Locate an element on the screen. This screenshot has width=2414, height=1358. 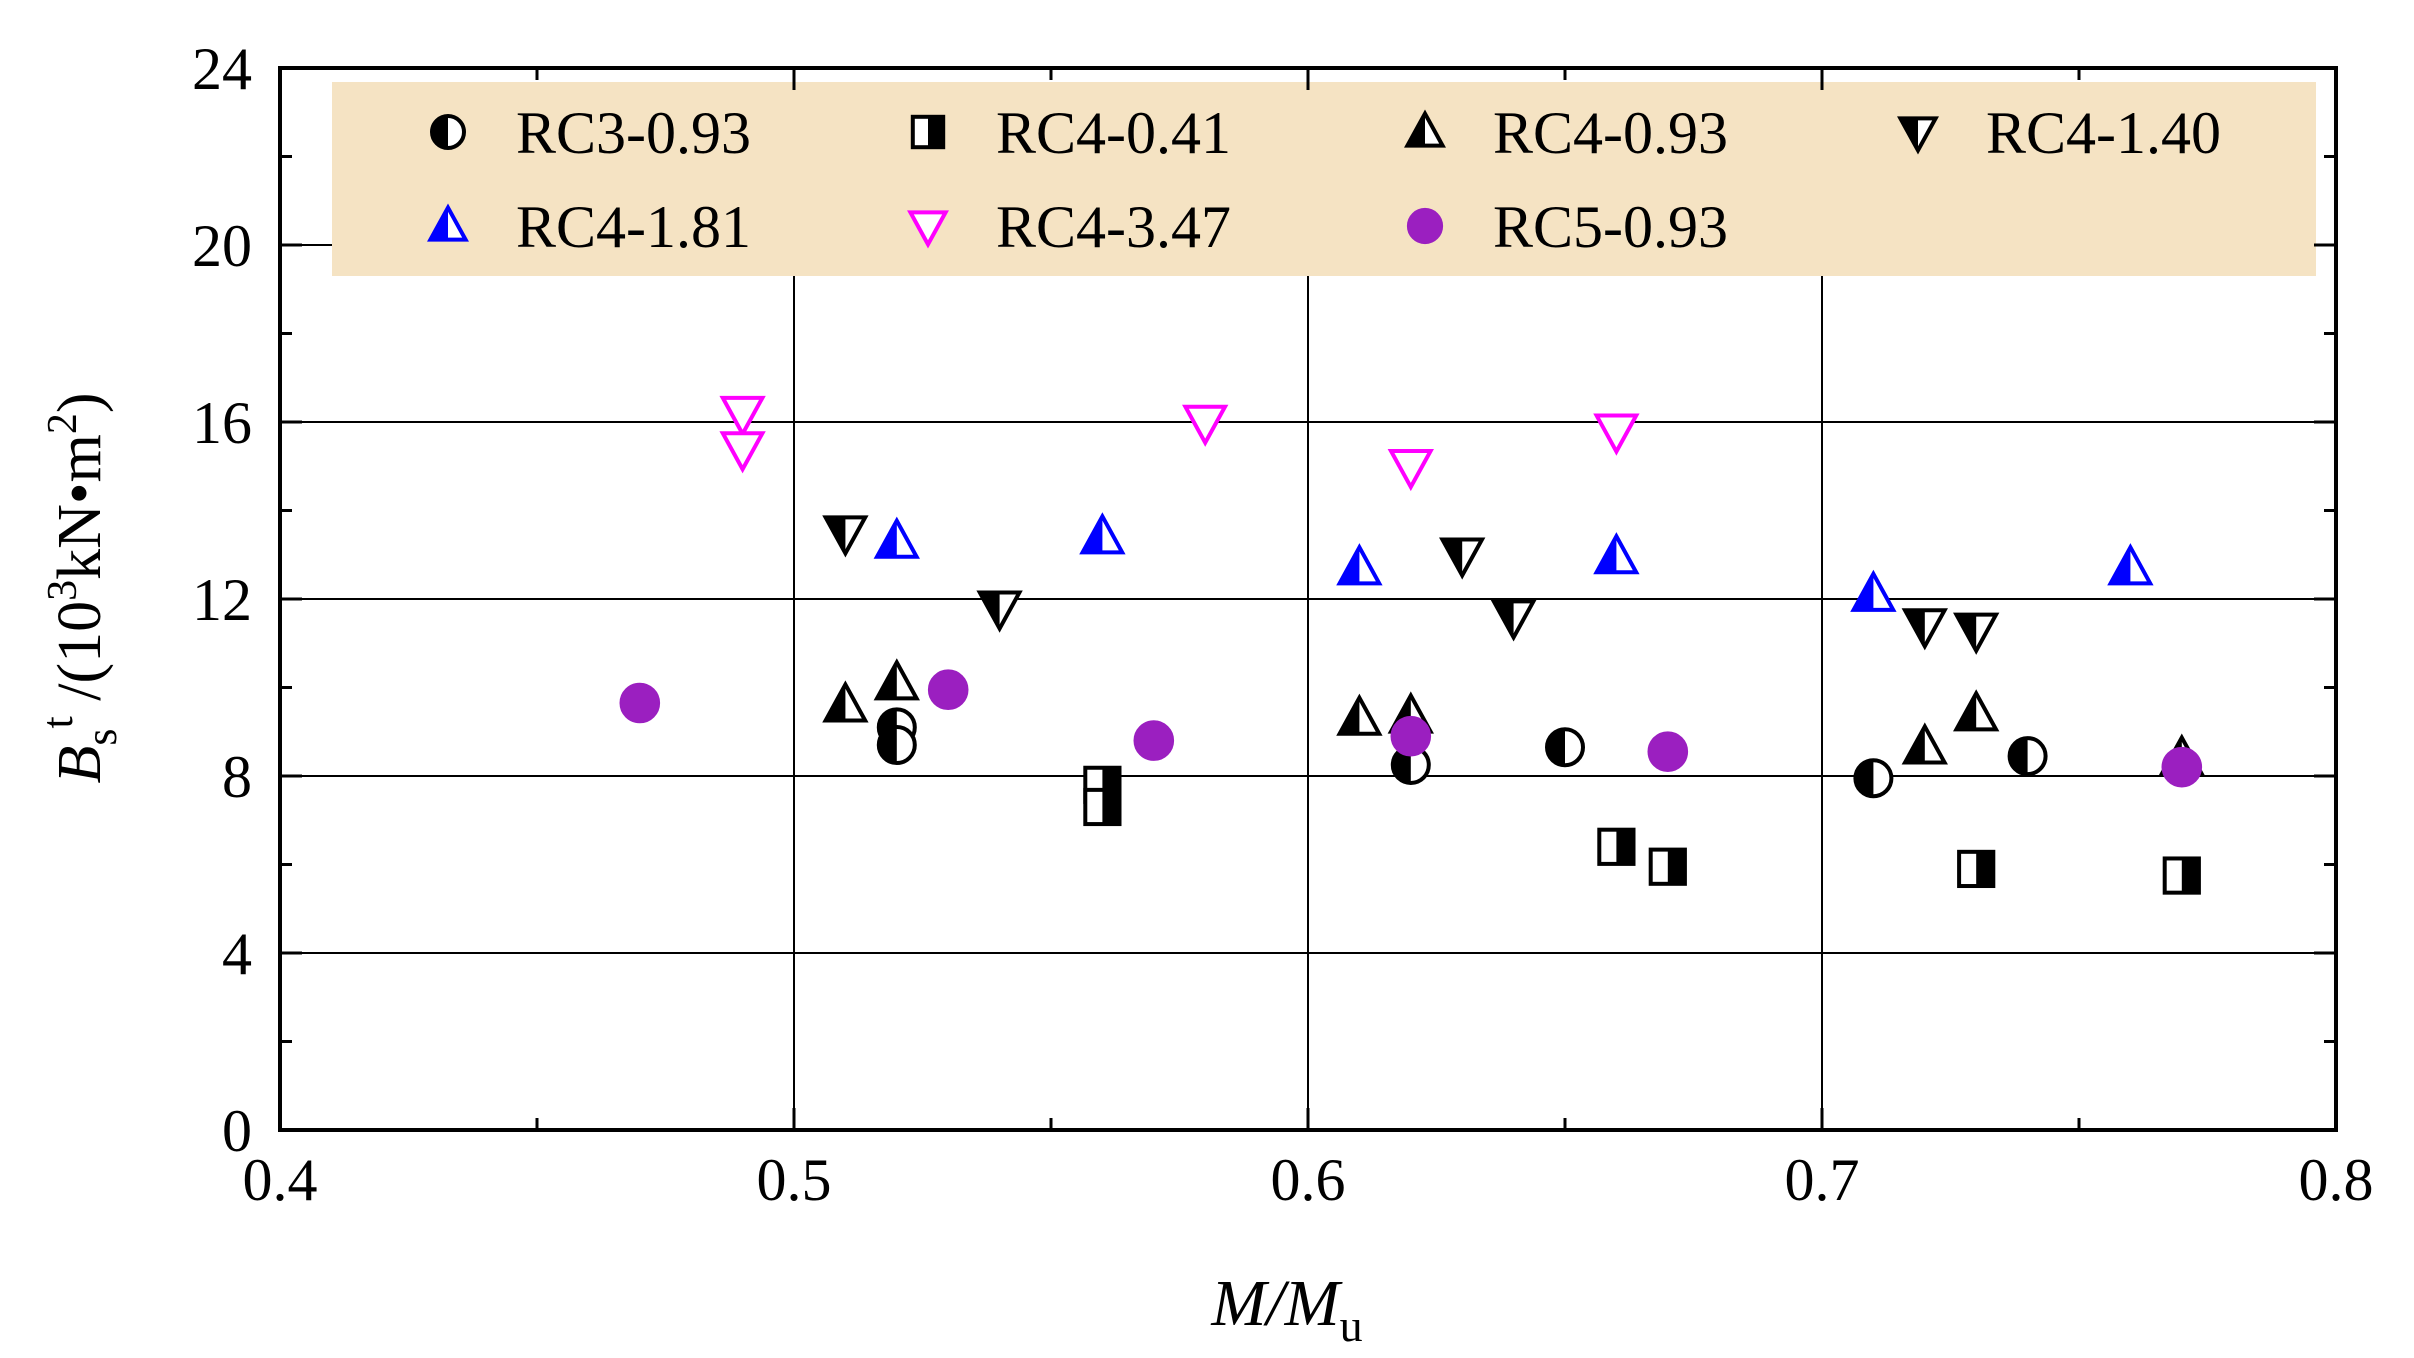
y-axis-title-main: B is located at coordinates (80, 765).